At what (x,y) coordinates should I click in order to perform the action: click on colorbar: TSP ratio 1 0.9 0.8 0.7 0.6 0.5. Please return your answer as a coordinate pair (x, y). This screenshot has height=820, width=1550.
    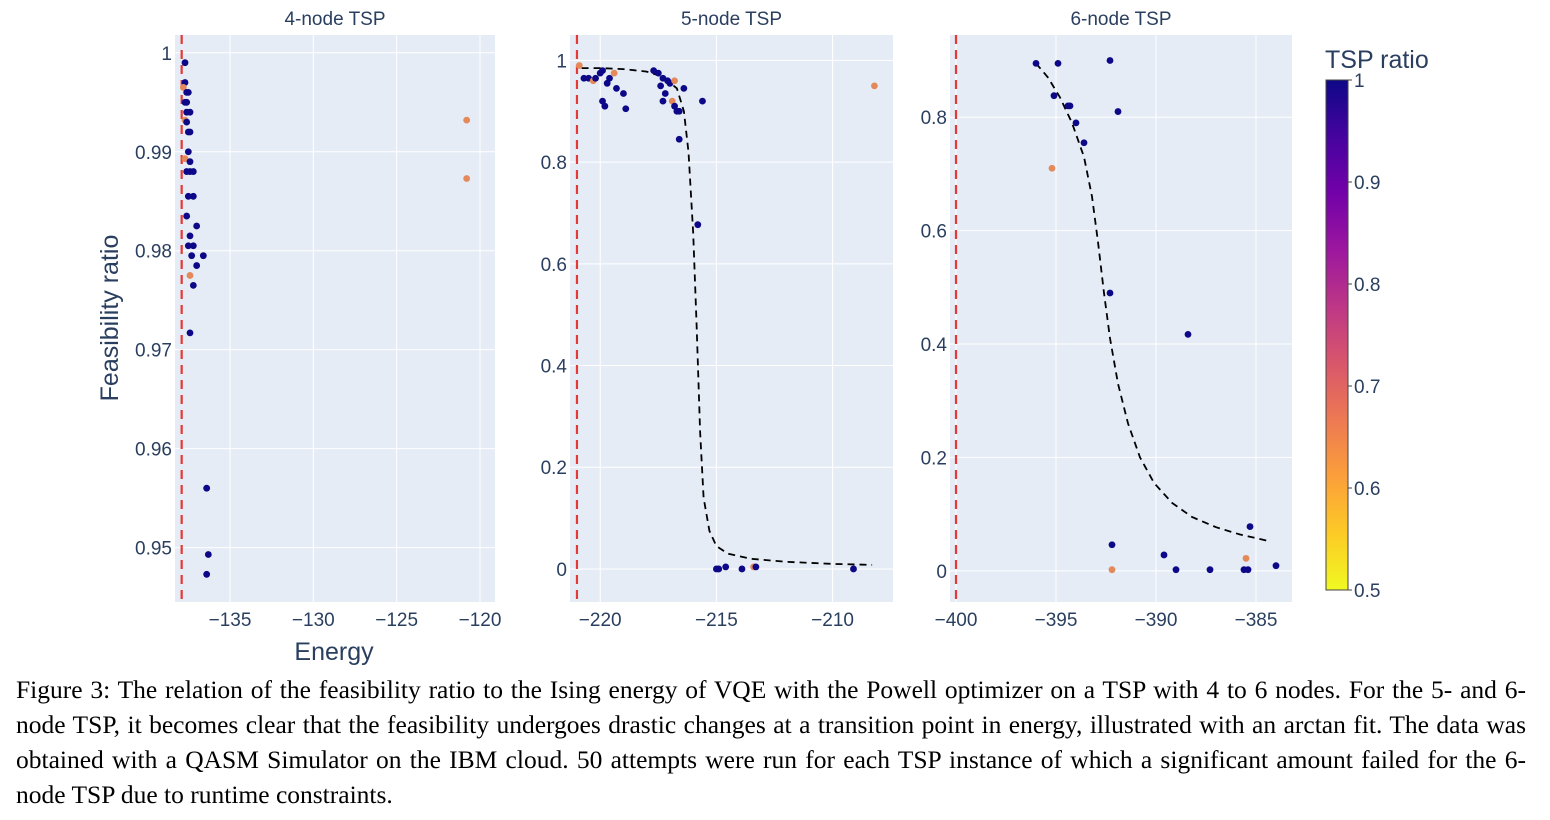
    Looking at the image, I should click on (1377, 324).